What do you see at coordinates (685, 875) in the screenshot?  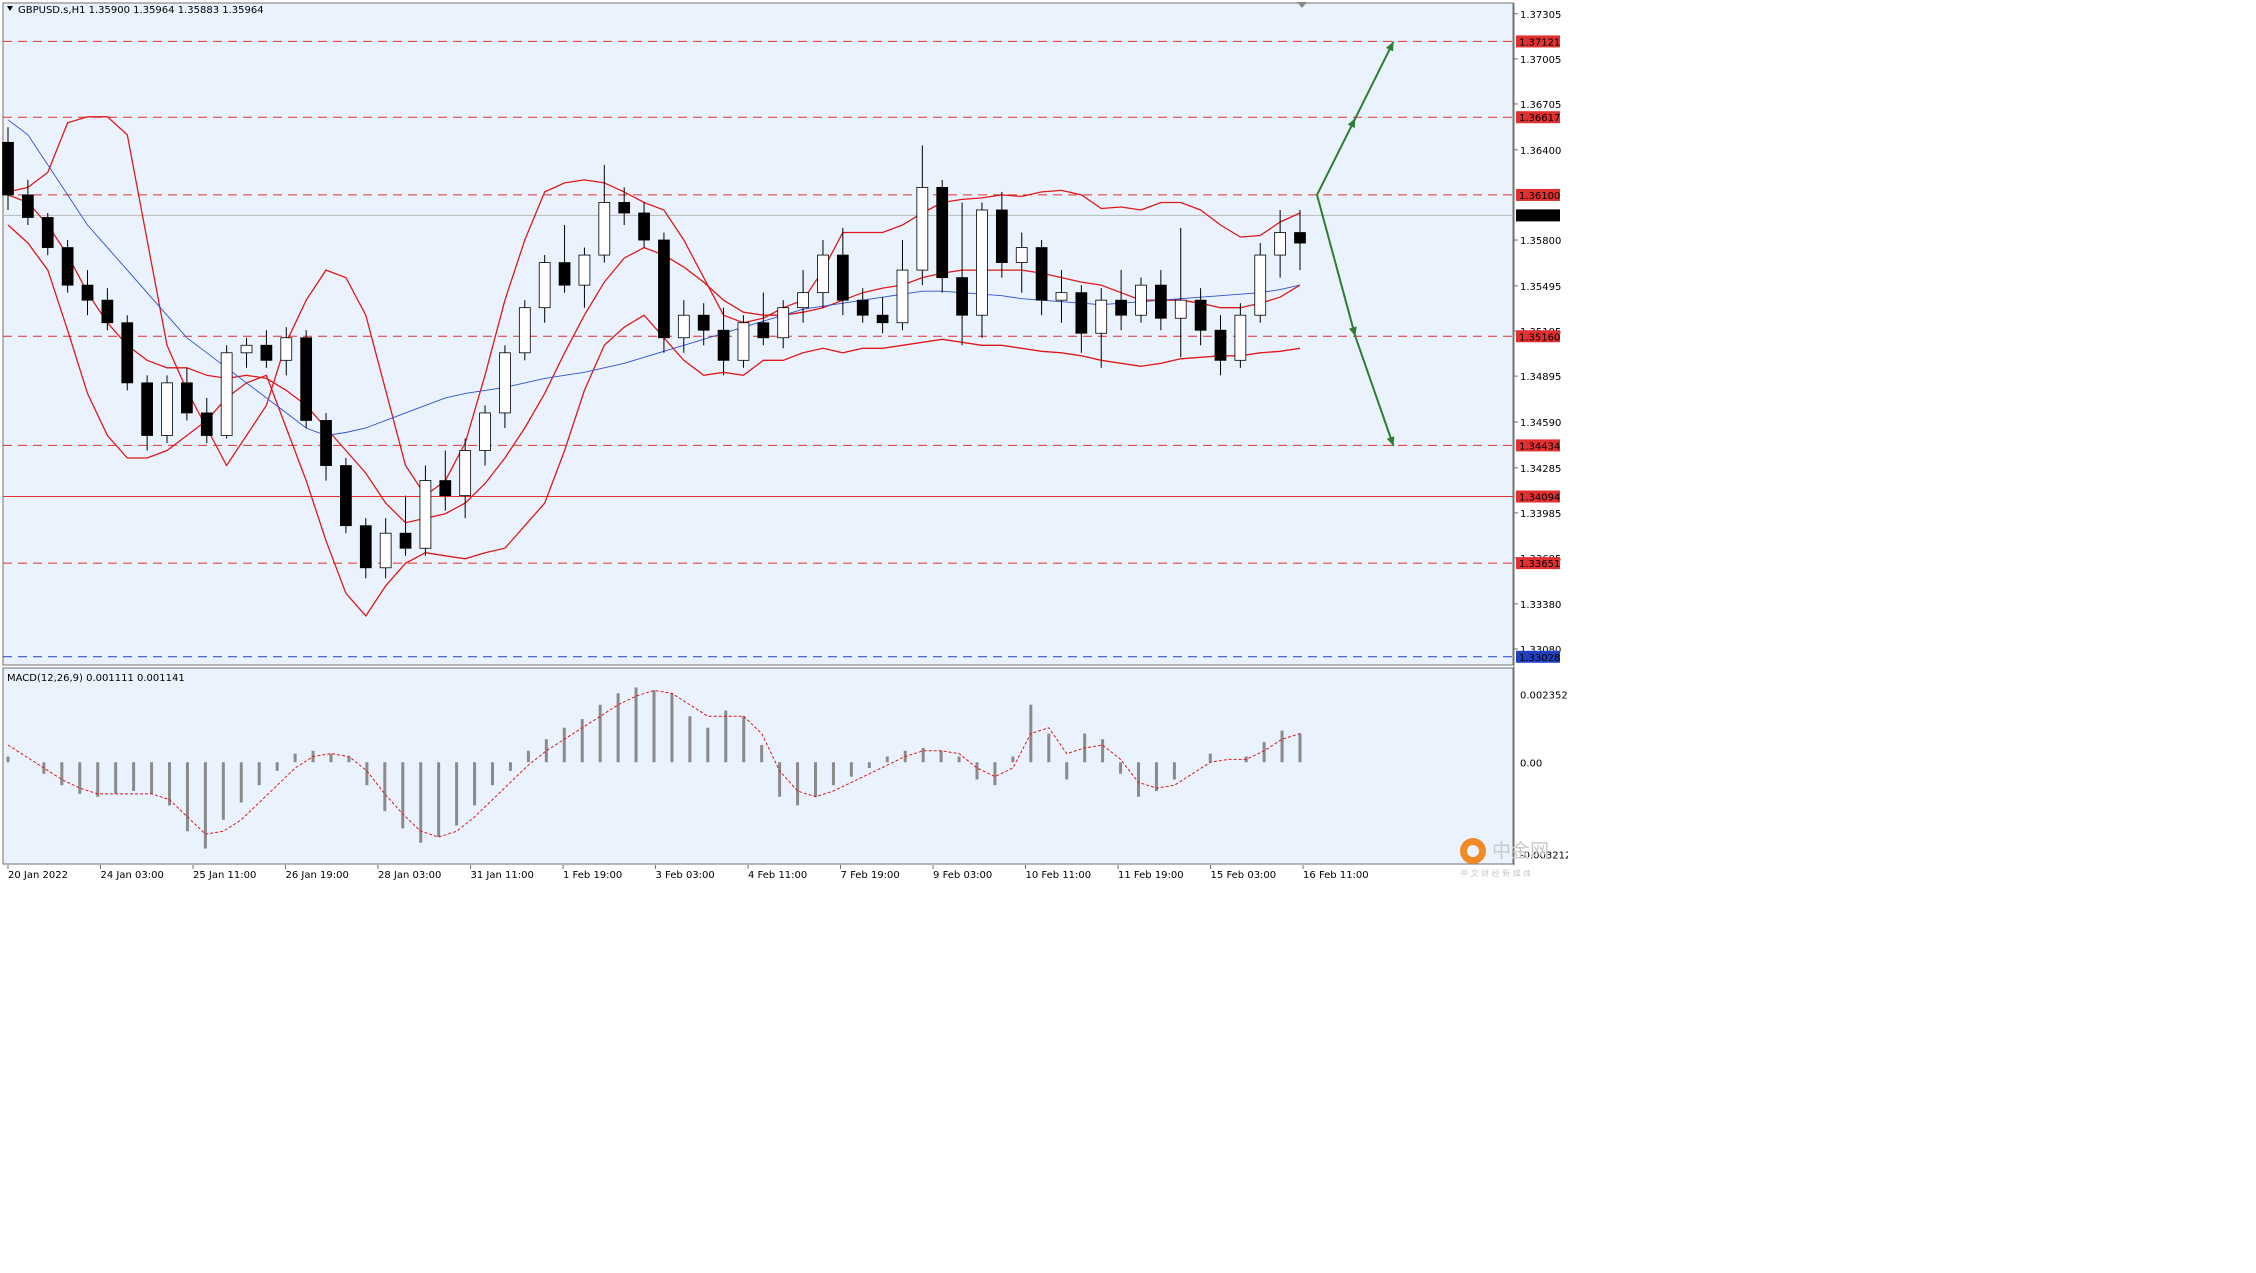 I see `time-tick-label: 3 Feb 03:00` at bounding box center [685, 875].